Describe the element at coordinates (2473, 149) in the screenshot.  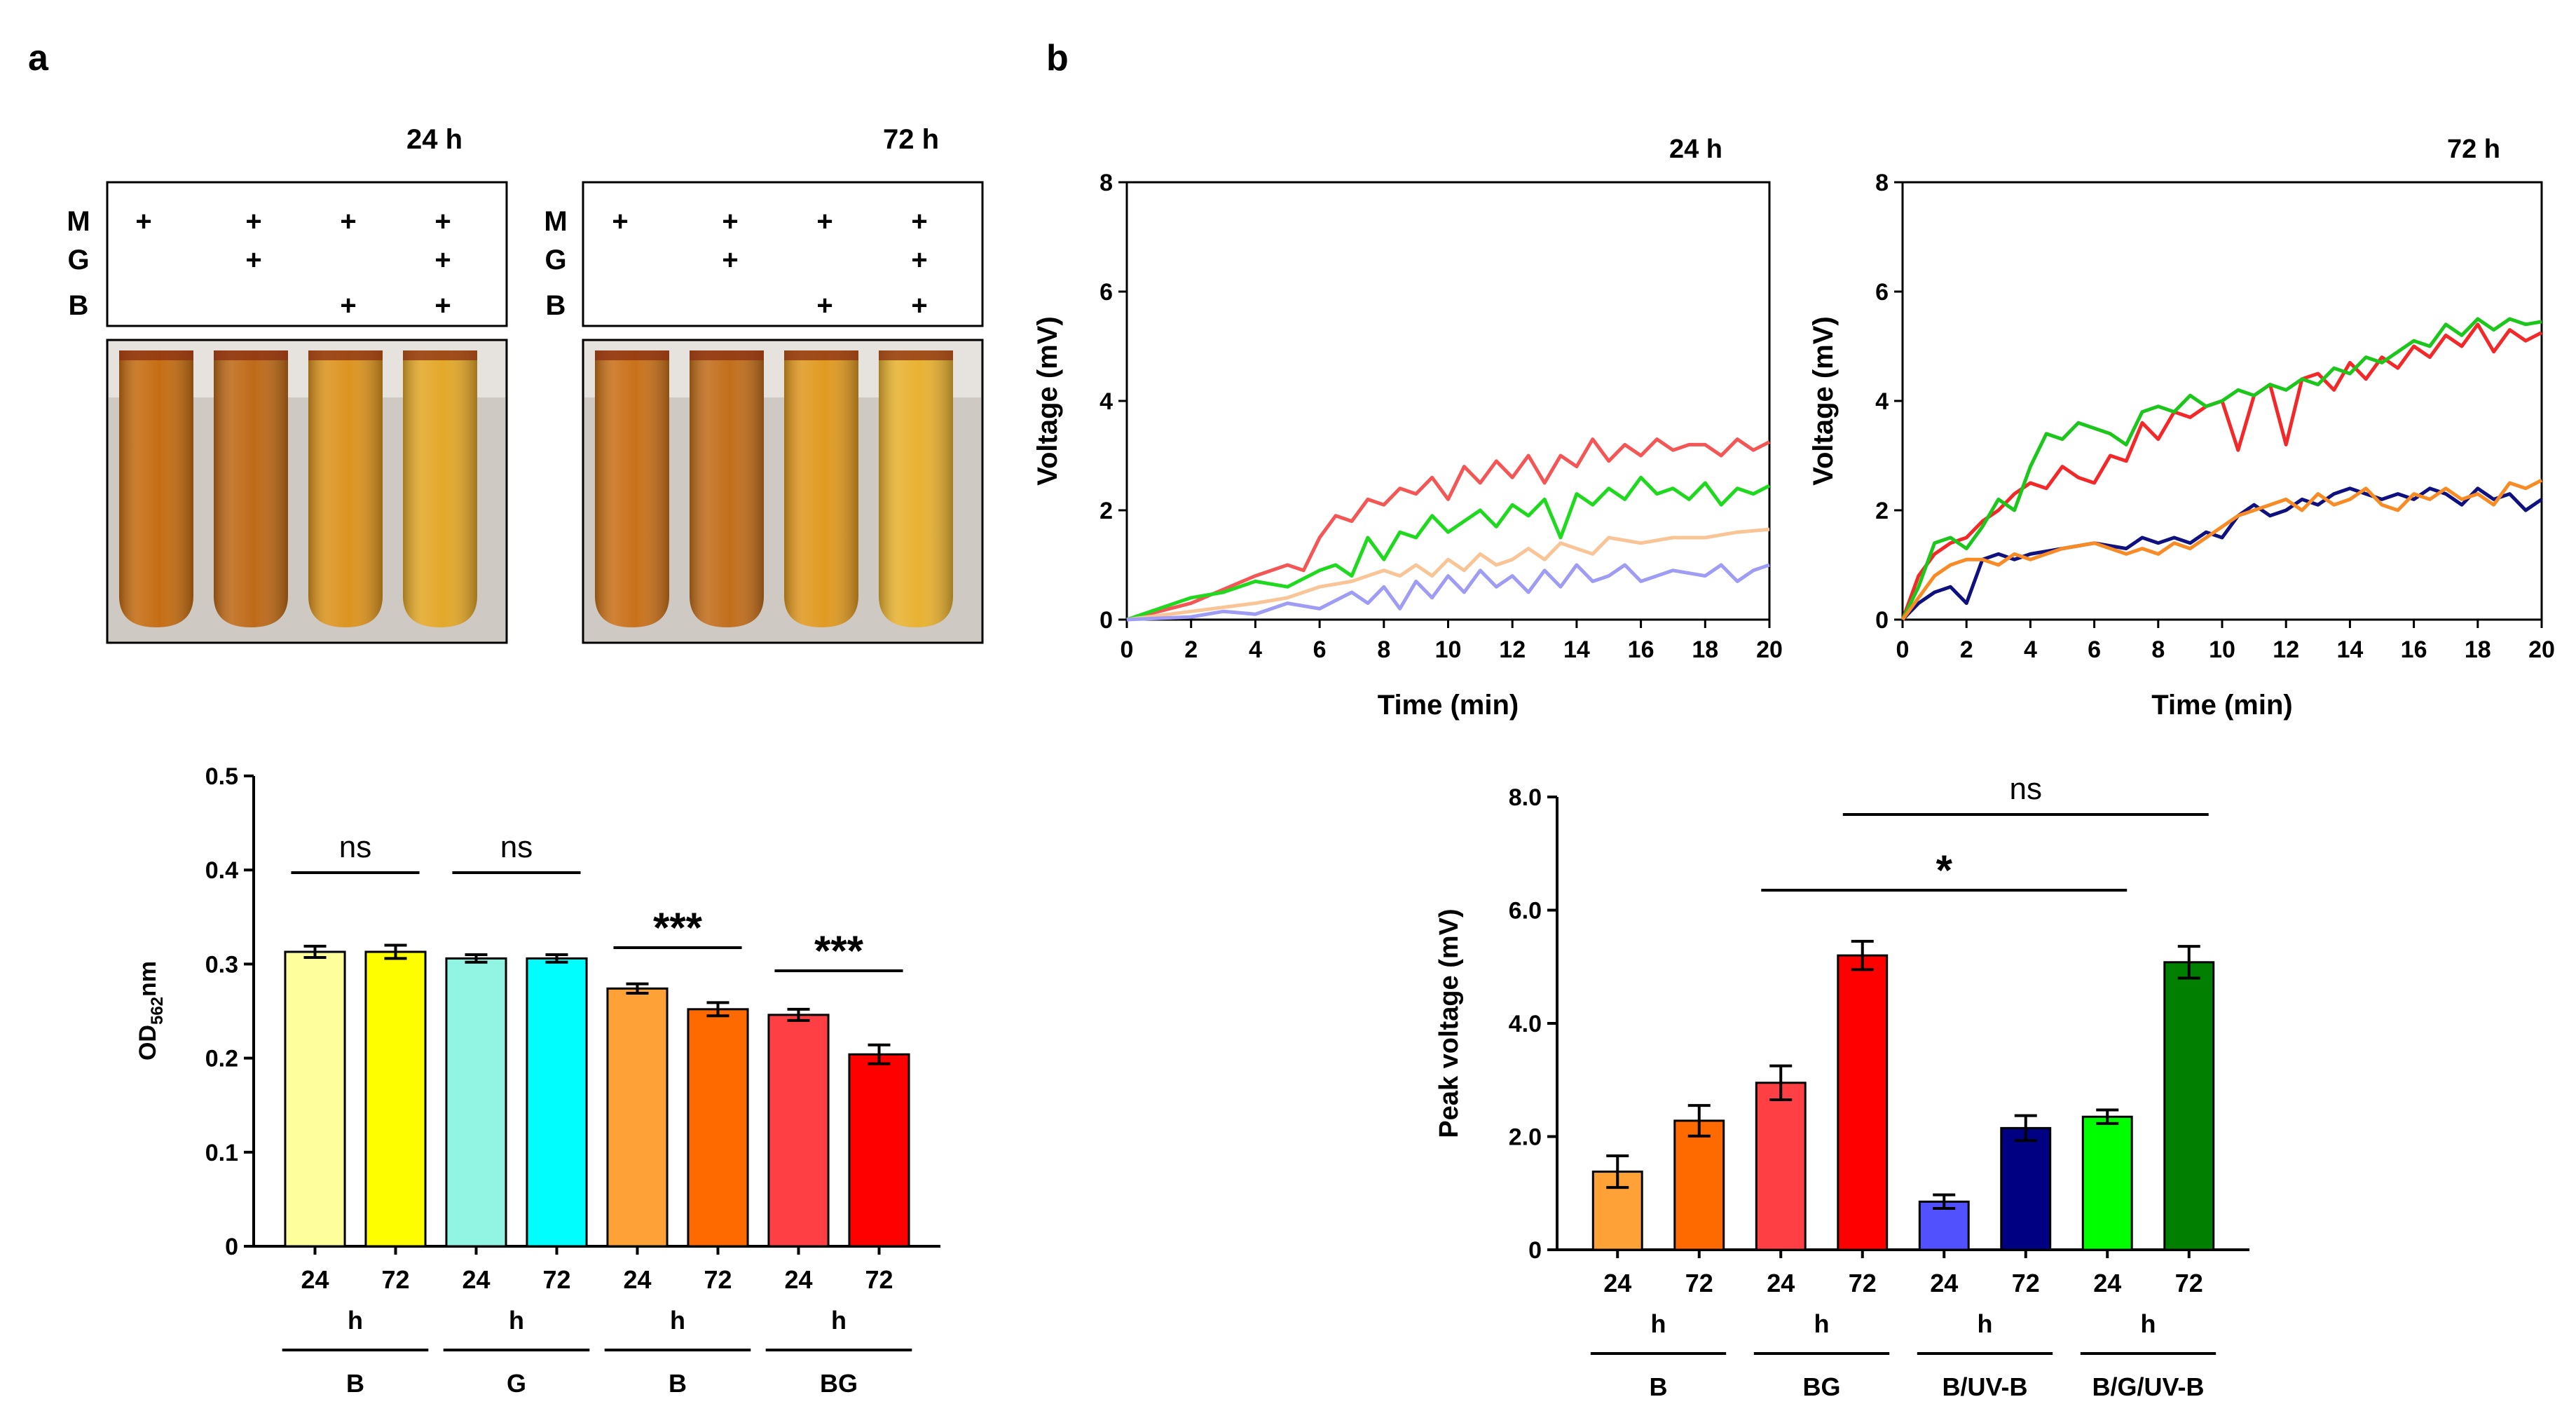
I see `chart-title: 72 h` at that location.